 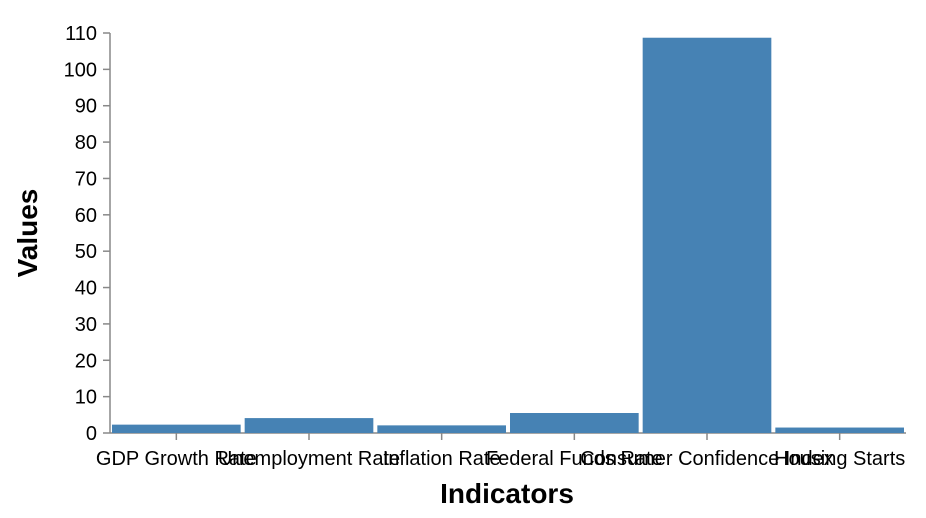 I want to click on y-axis-title: Values, so click(x=27, y=233).